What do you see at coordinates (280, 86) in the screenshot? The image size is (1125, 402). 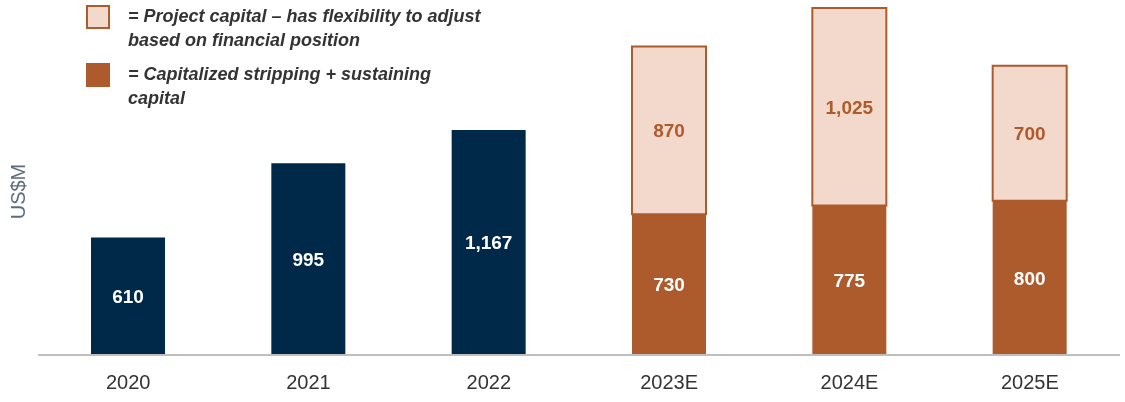 I see `legend-label: = Capitalized stripping + sustaining capital` at bounding box center [280, 86].